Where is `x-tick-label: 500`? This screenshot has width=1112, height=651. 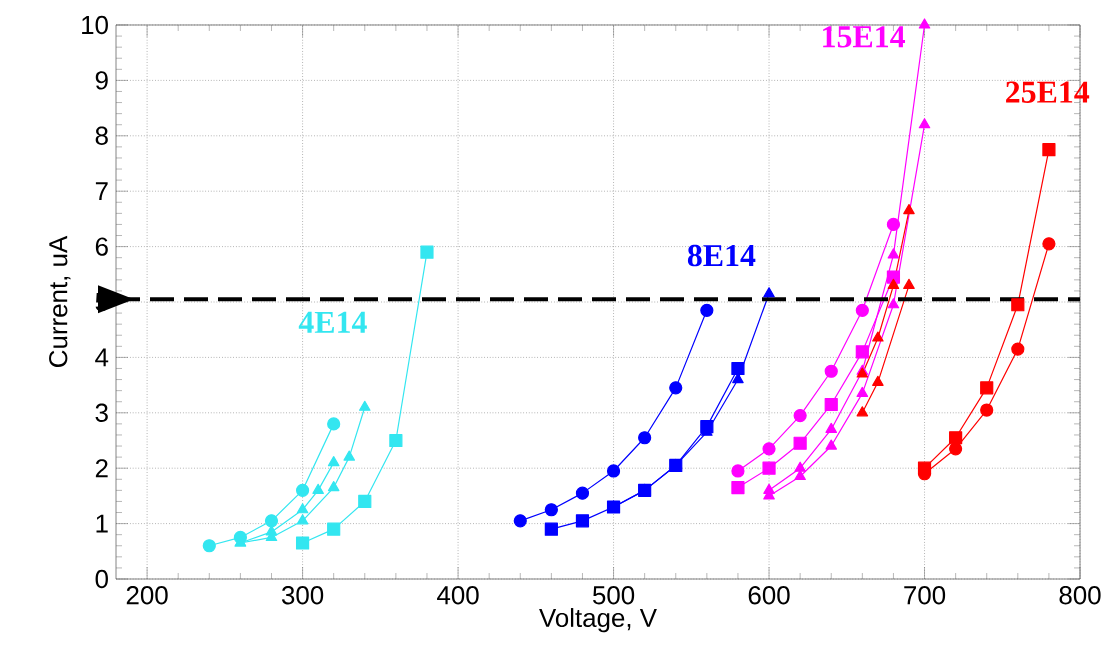
x-tick-label: 500 is located at coordinates (613, 595).